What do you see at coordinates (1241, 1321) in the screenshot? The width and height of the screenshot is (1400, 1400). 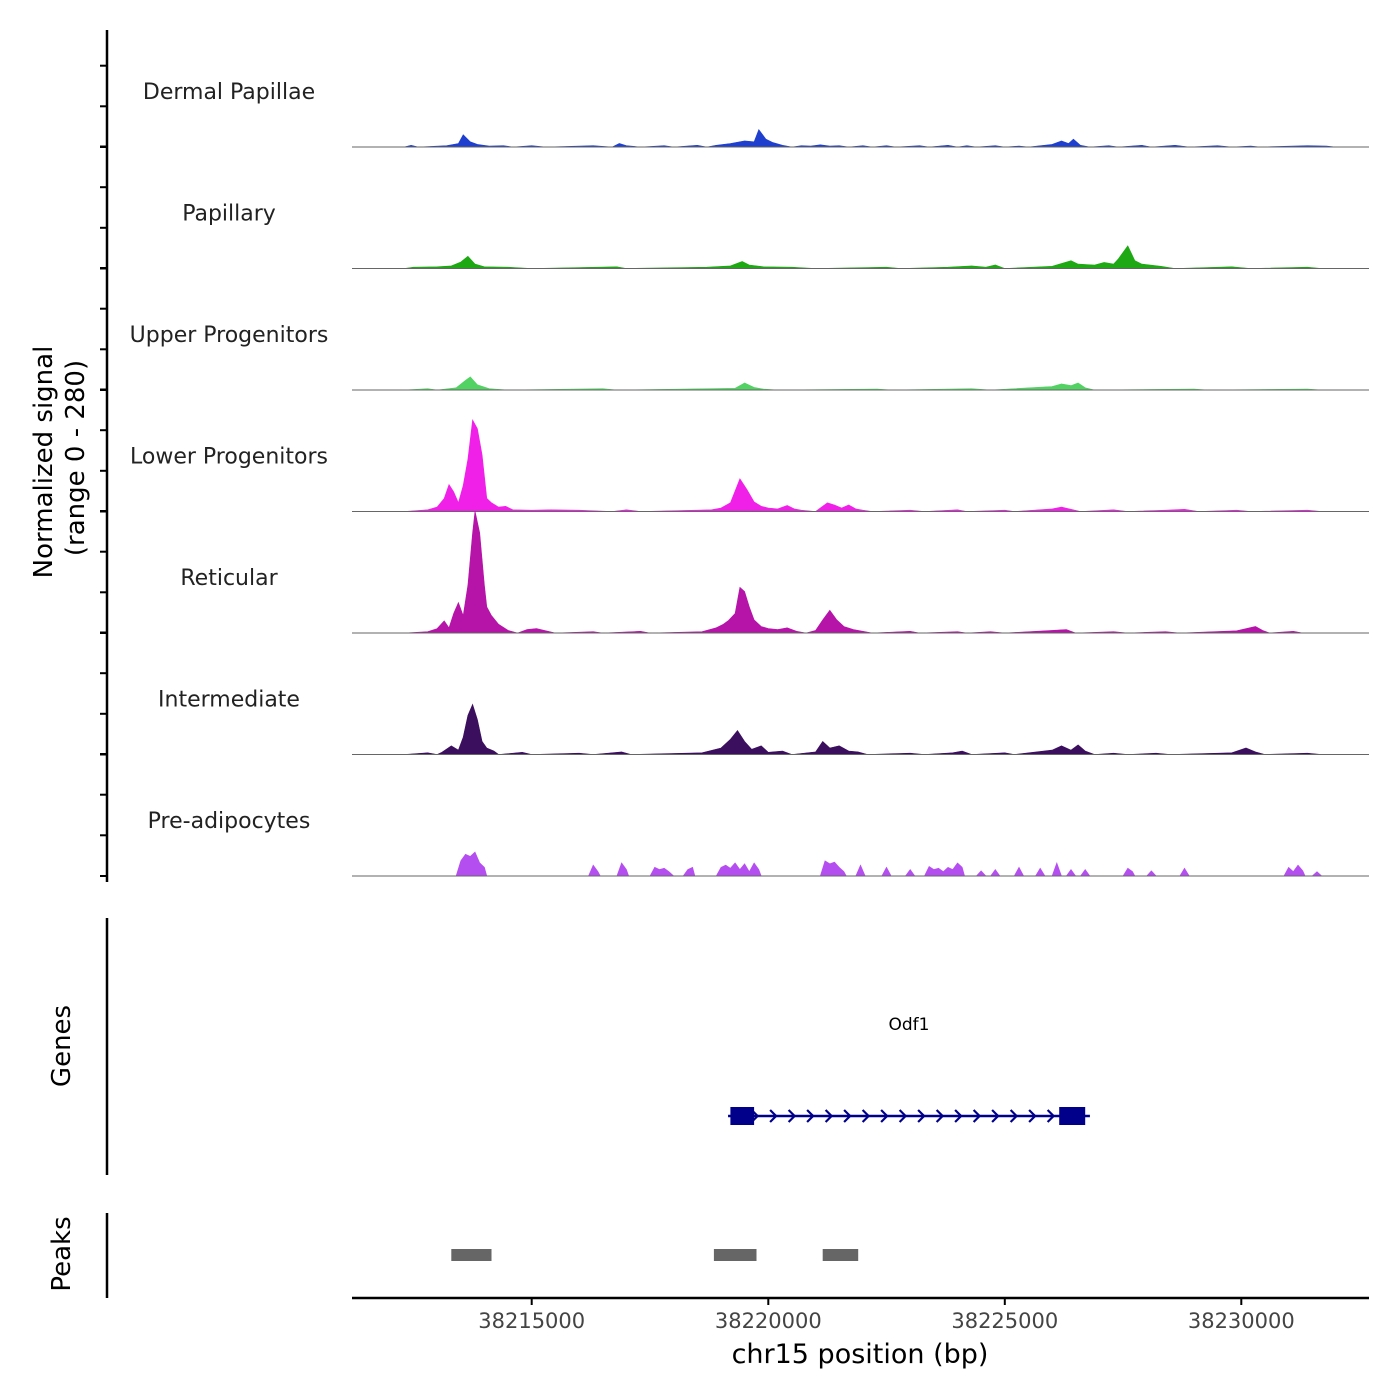 I see `x-tick-label: 38230000` at bounding box center [1241, 1321].